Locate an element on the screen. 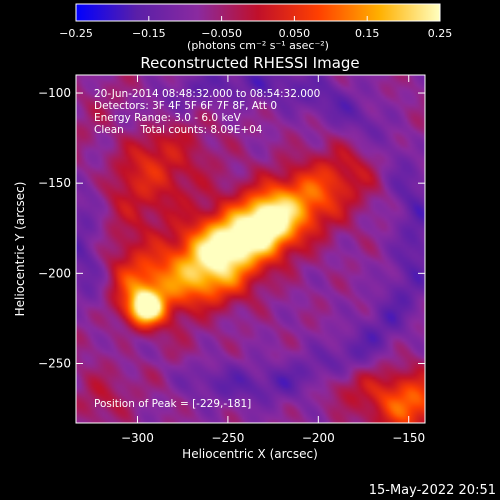 The width and height of the screenshot is (500, 500). x-tick-label: −150 is located at coordinates (408, 438).